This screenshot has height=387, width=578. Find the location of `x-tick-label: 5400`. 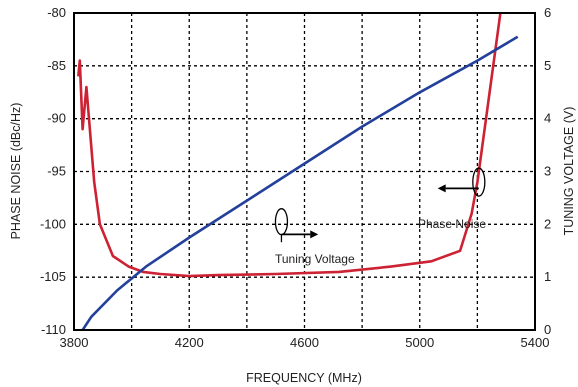

x-tick-label: 5400 is located at coordinates (535, 342).